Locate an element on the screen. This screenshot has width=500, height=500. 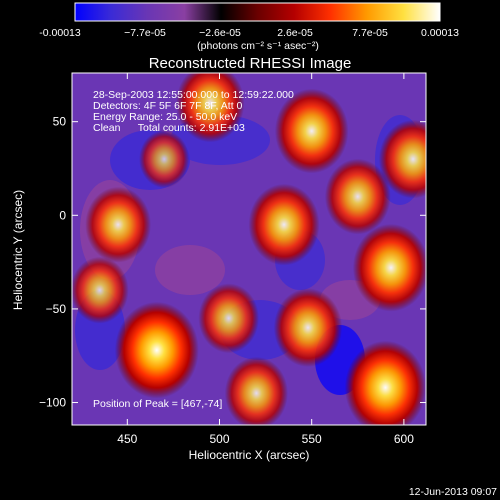
colorbar-tick-label: 7.7e-05 is located at coordinates (370, 33).